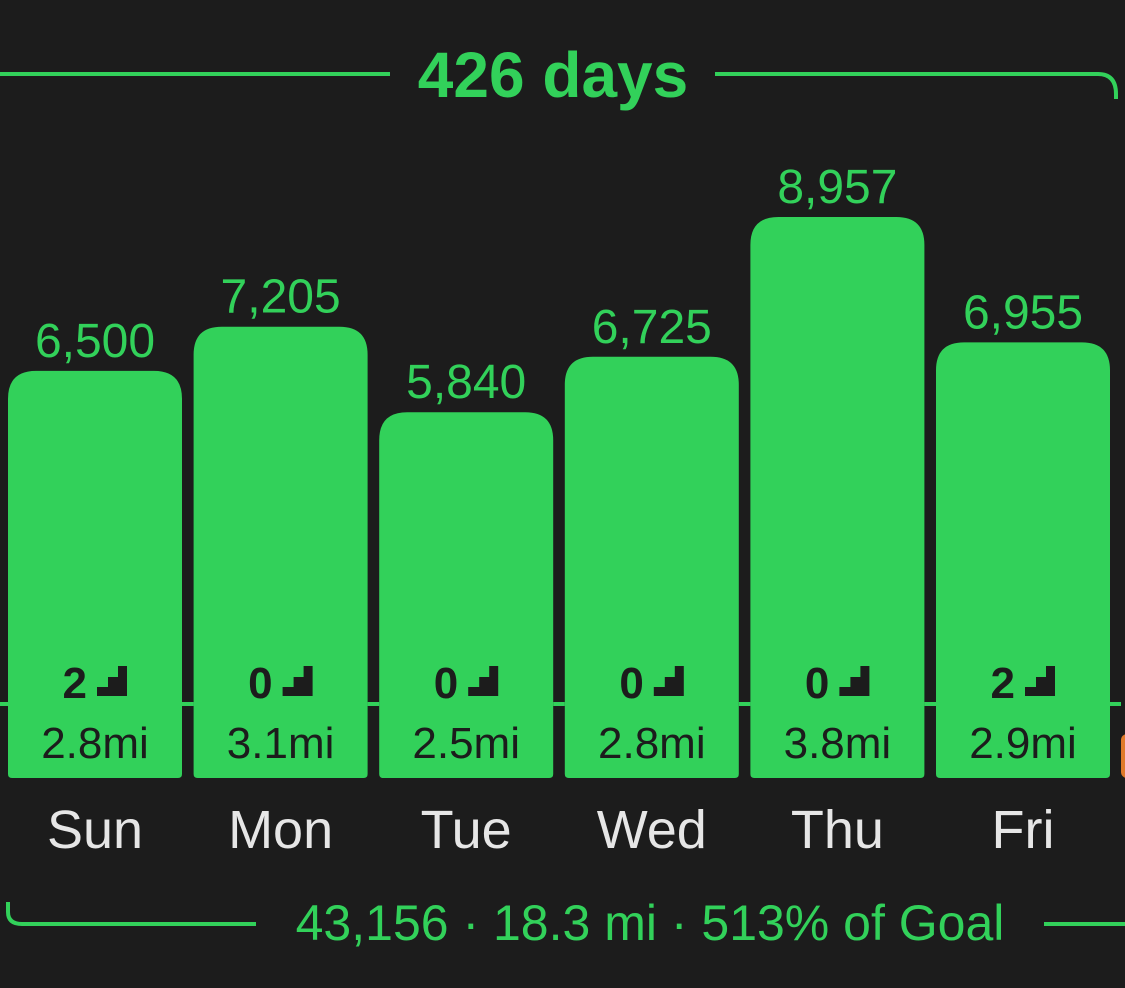  Describe the element at coordinates (131, 914) in the screenshot. I see `summary-bracket-left` at that location.